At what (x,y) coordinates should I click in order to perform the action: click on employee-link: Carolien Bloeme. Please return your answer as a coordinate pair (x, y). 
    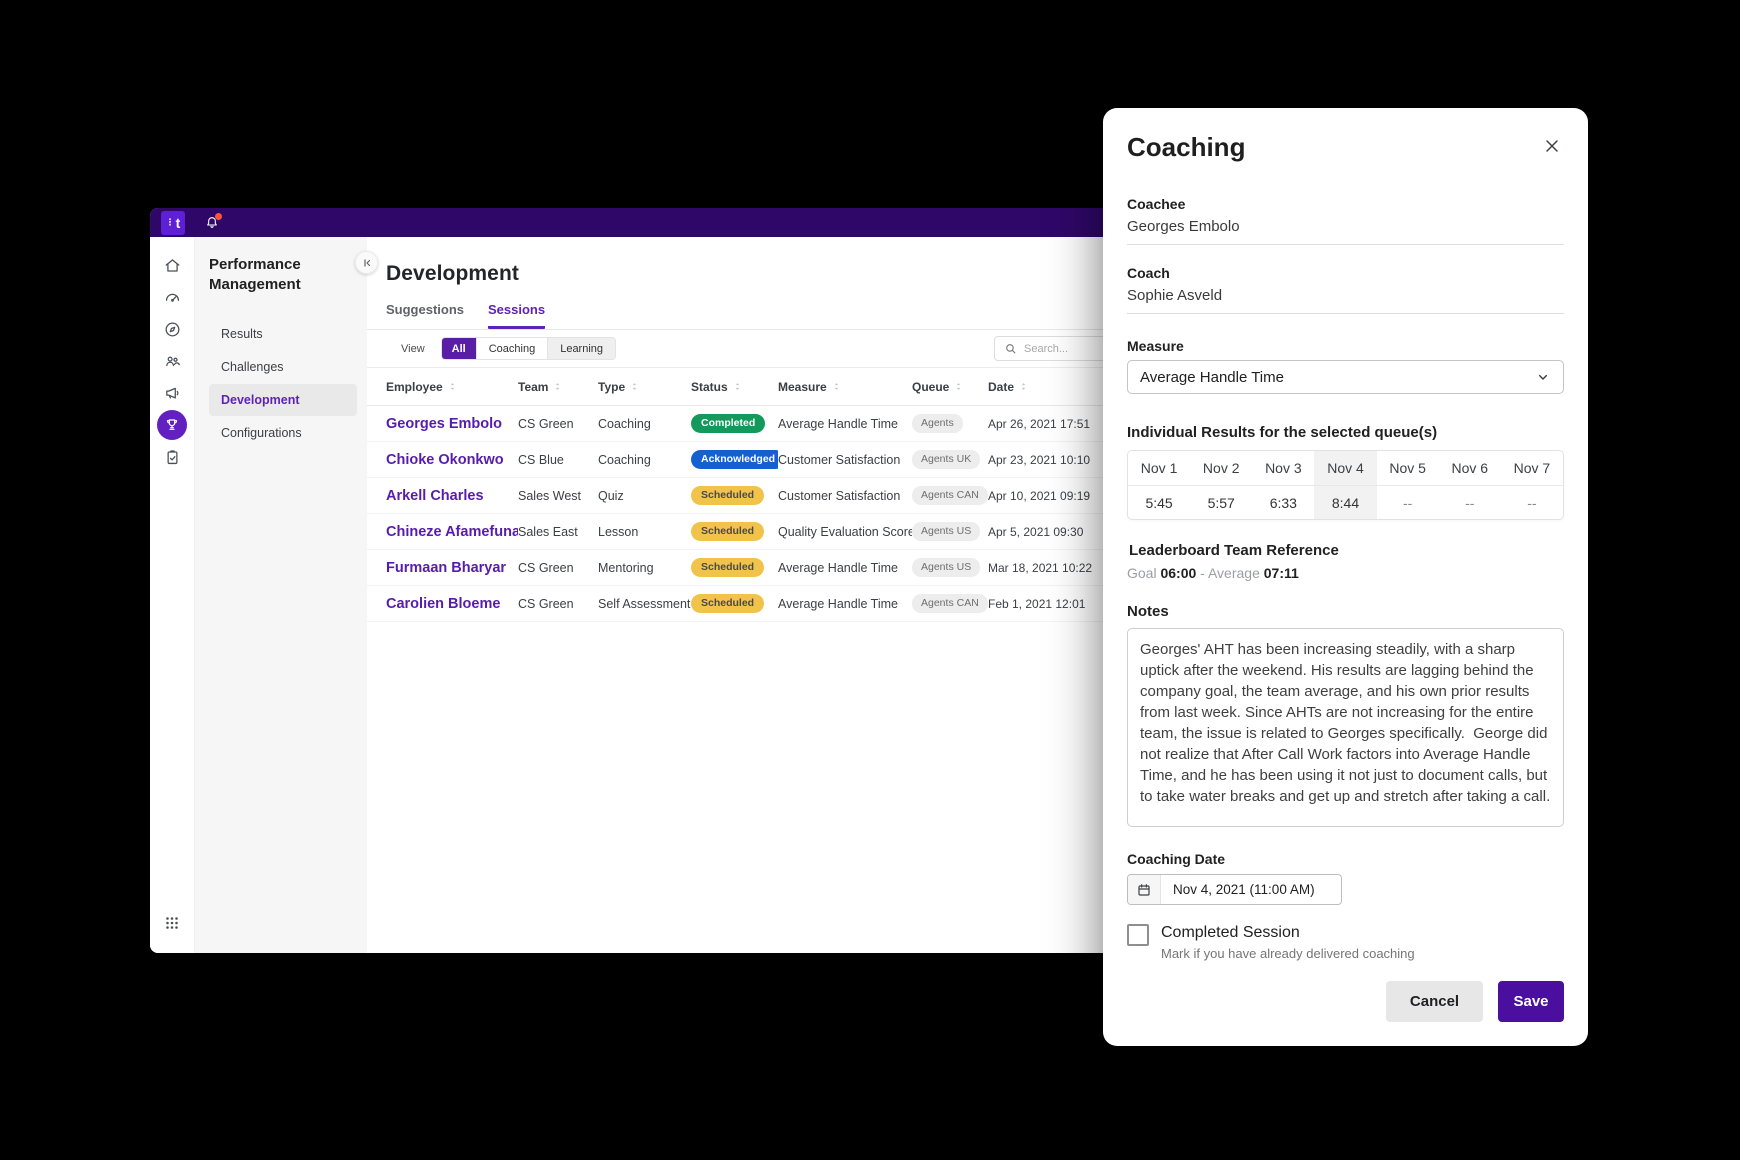
    Looking at the image, I should click on (443, 603).